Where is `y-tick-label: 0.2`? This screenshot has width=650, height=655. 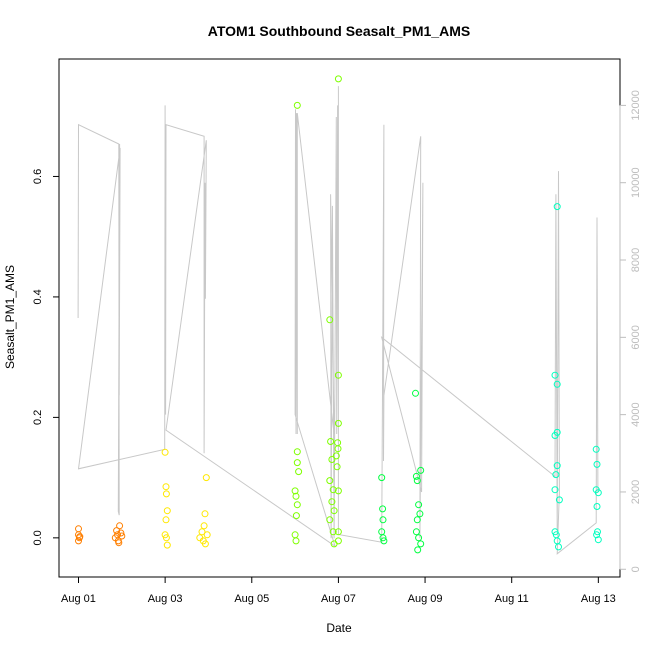
y-tick-label: 0.2 is located at coordinates (38, 417).